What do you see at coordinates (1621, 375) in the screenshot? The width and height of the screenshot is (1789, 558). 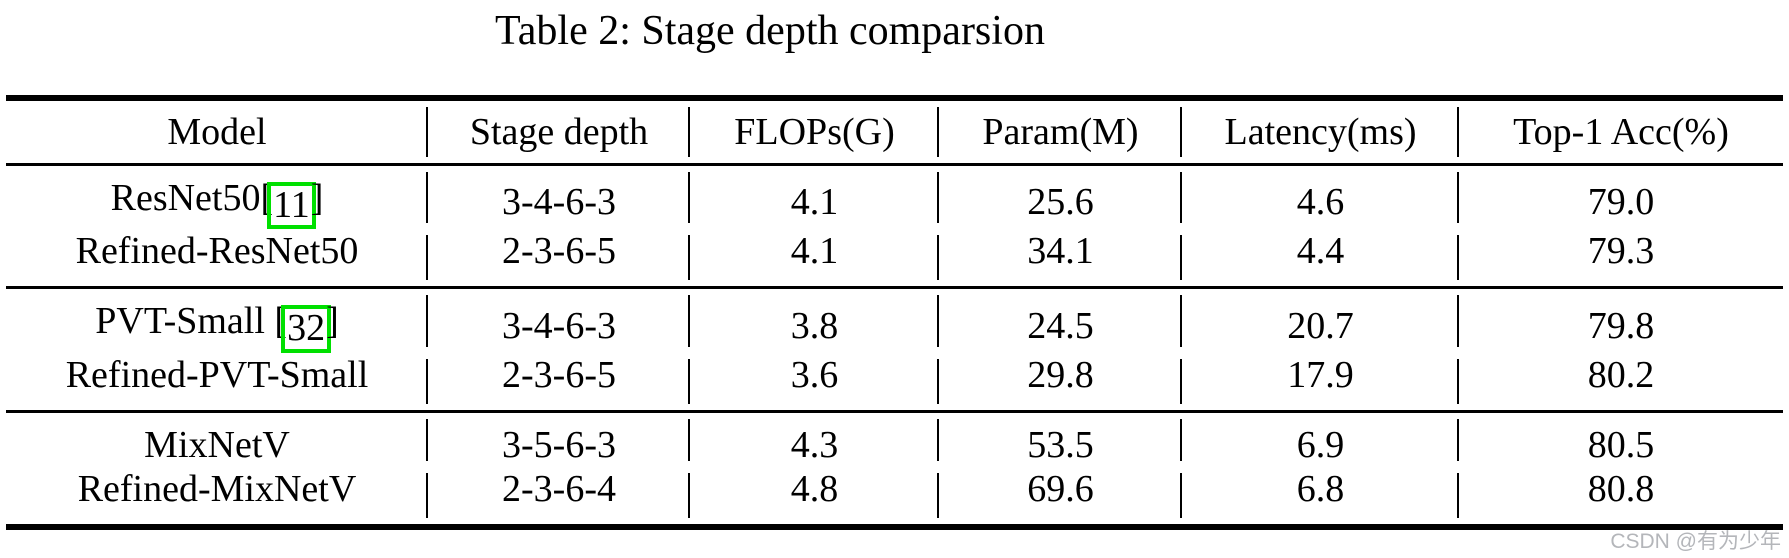 I see `top1-acc-cell: 80.2` at bounding box center [1621, 375].